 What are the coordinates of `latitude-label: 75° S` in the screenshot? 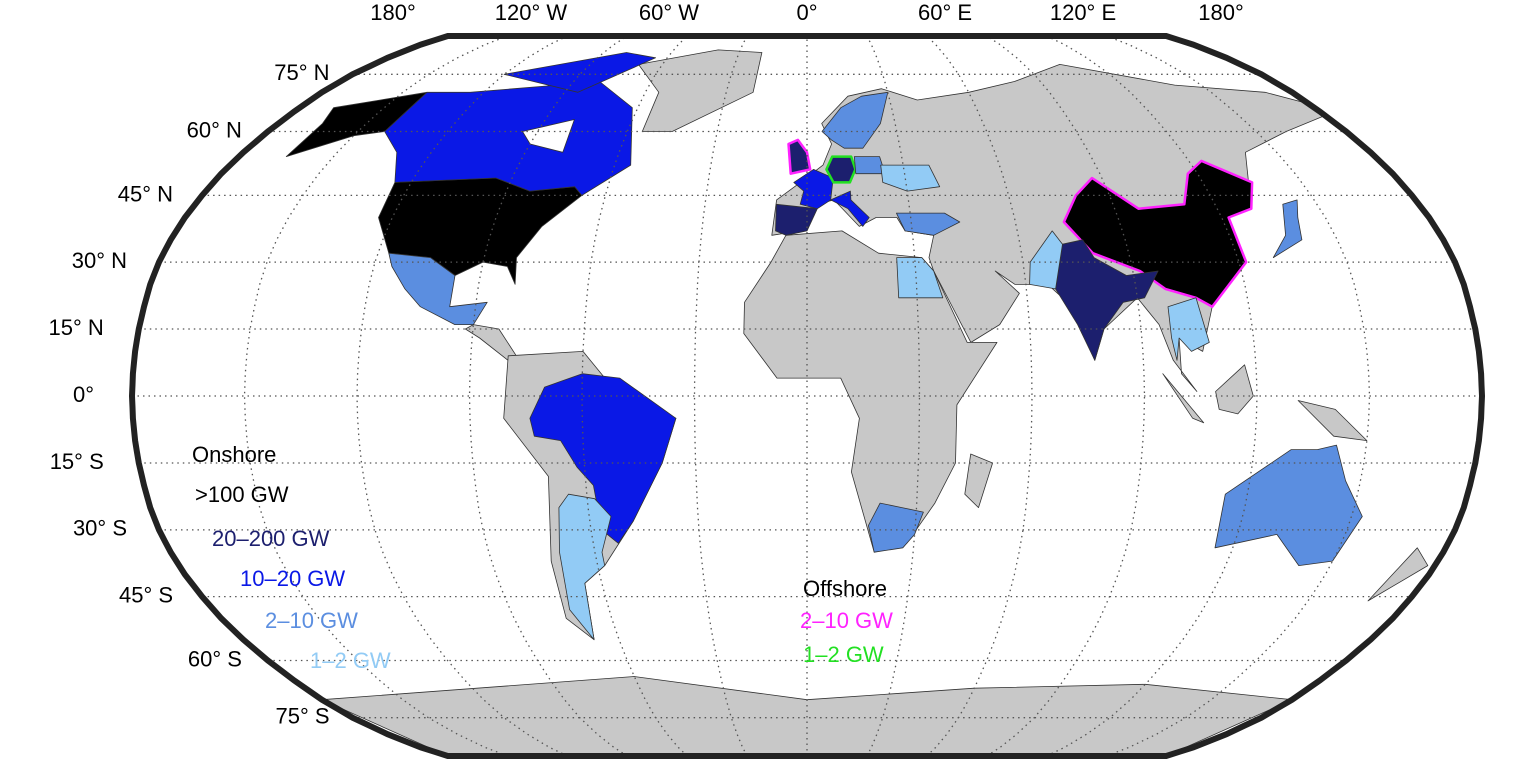 It's located at (303, 716).